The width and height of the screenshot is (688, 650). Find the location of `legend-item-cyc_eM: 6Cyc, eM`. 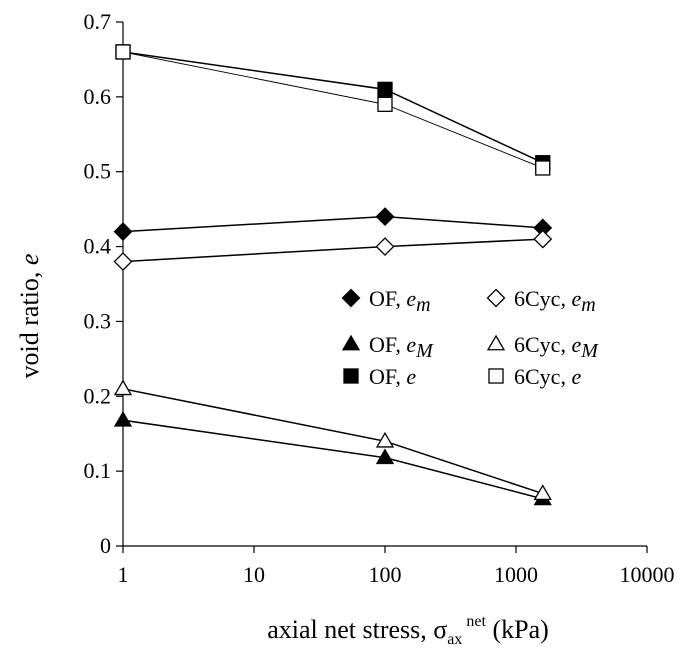

legend-item-cyc_eM: 6Cyc, eM is located at coordinates (542, 347).